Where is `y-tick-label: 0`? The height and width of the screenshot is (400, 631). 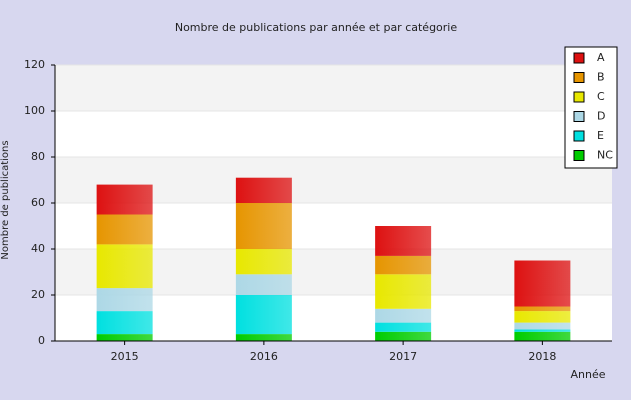
y-tick-label: 0 is located at coordinates (41, 340).